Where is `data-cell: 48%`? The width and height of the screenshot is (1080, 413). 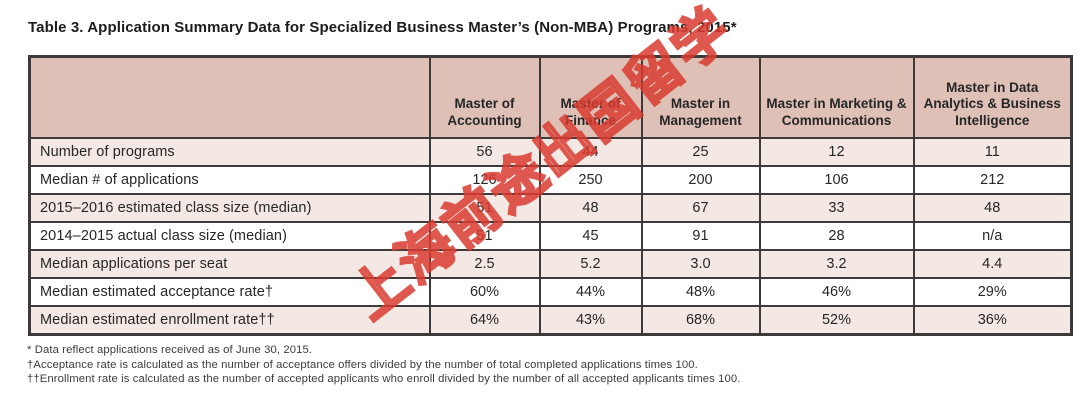 data-cell: 48% is located at coordinates (700, 292).